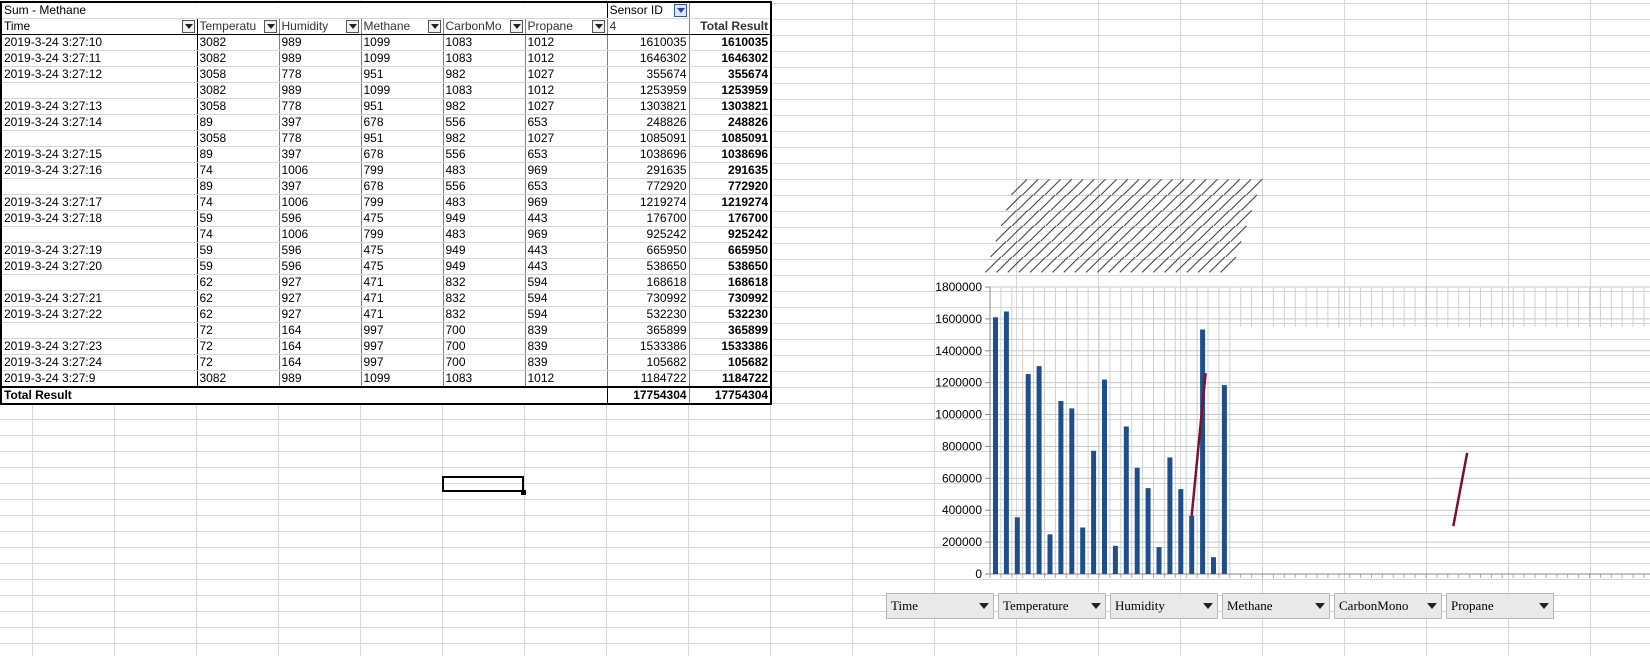  What do you see at coordinates (730, 58) in the screenshot?
I see `cell-total: 1646302` at bounding box center [730, 58].